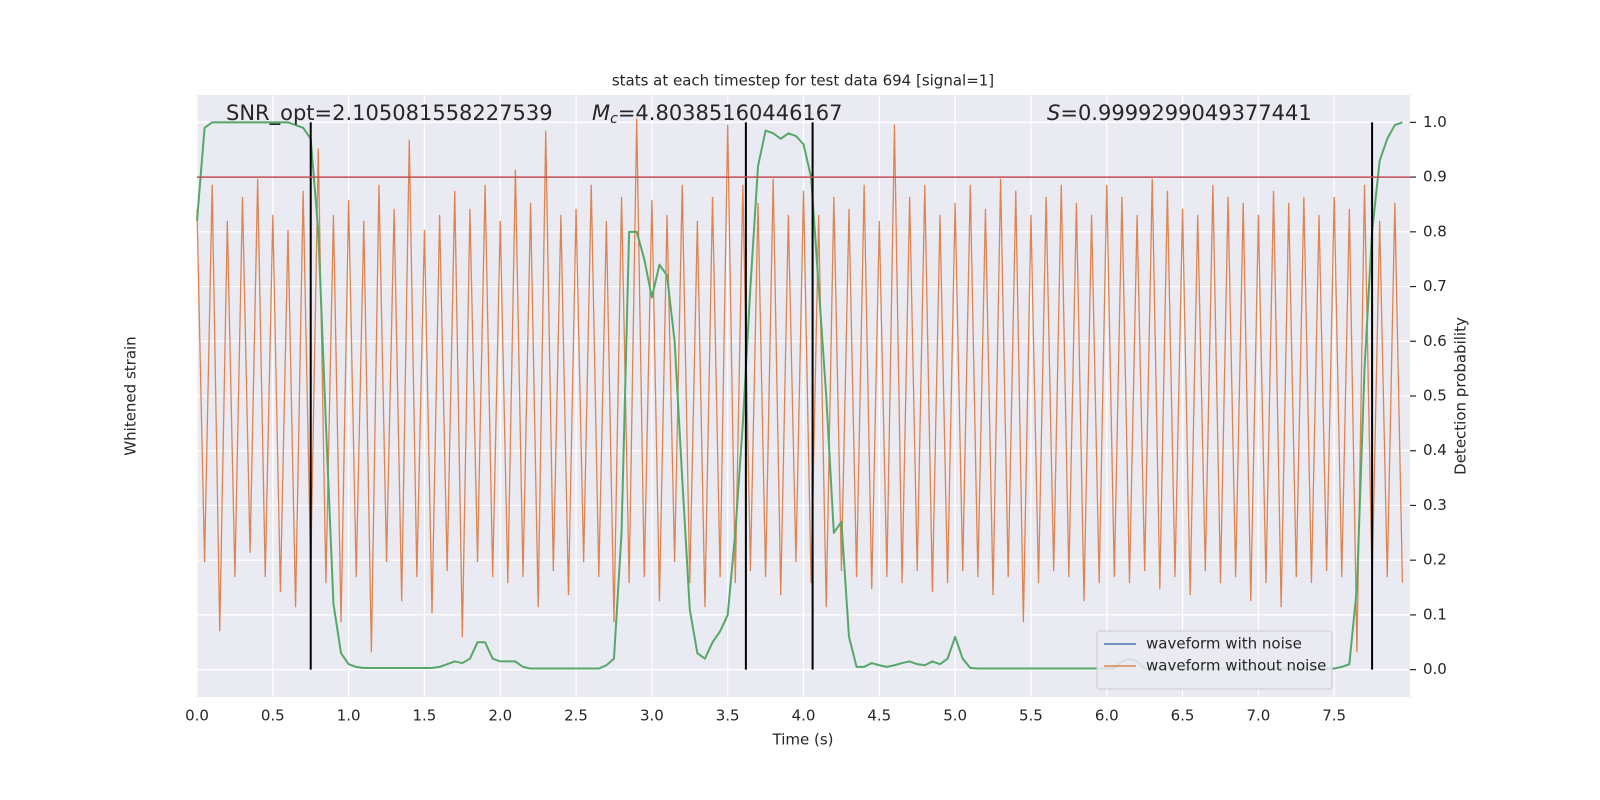 This screenshot has width=1600, height=800. What do you see at coordinates (1183, 716) in the screenshot?
I see `x-tick-label: 6.5` at bounding box center [1183, 716].